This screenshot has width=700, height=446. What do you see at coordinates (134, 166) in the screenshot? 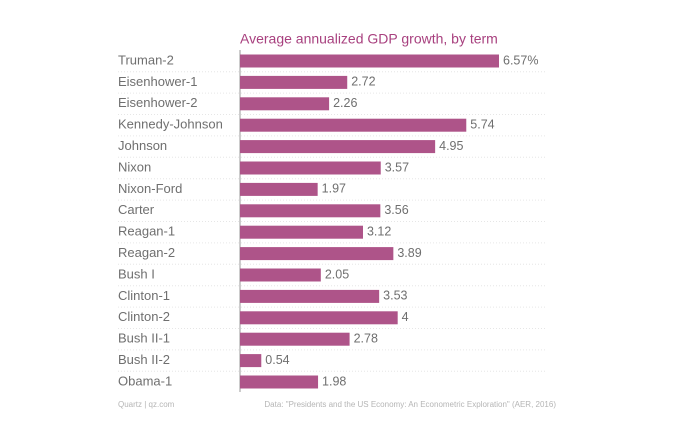
I see `category-label: Nixon` at bounding box center [134, 166].